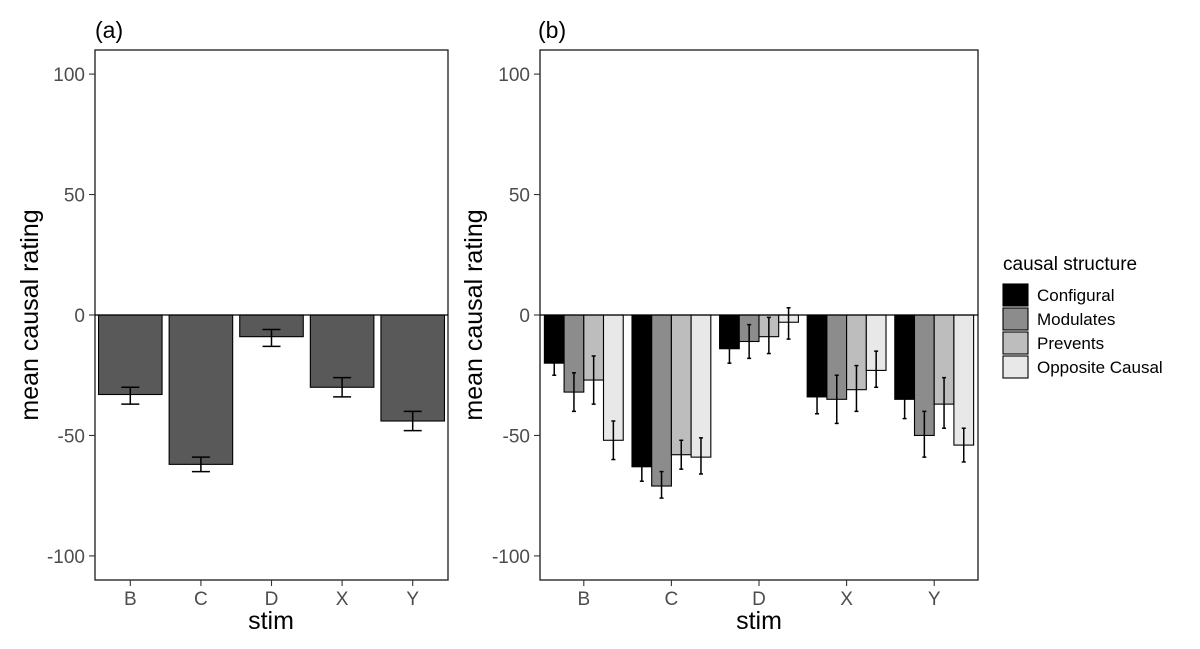 The width and height of the screenshot is (1200, 649). Describe the element at coordinates (71, 316) in the screenshot. I see `panel-a-y-axis: 100 50 0 -50 -100` at that location.